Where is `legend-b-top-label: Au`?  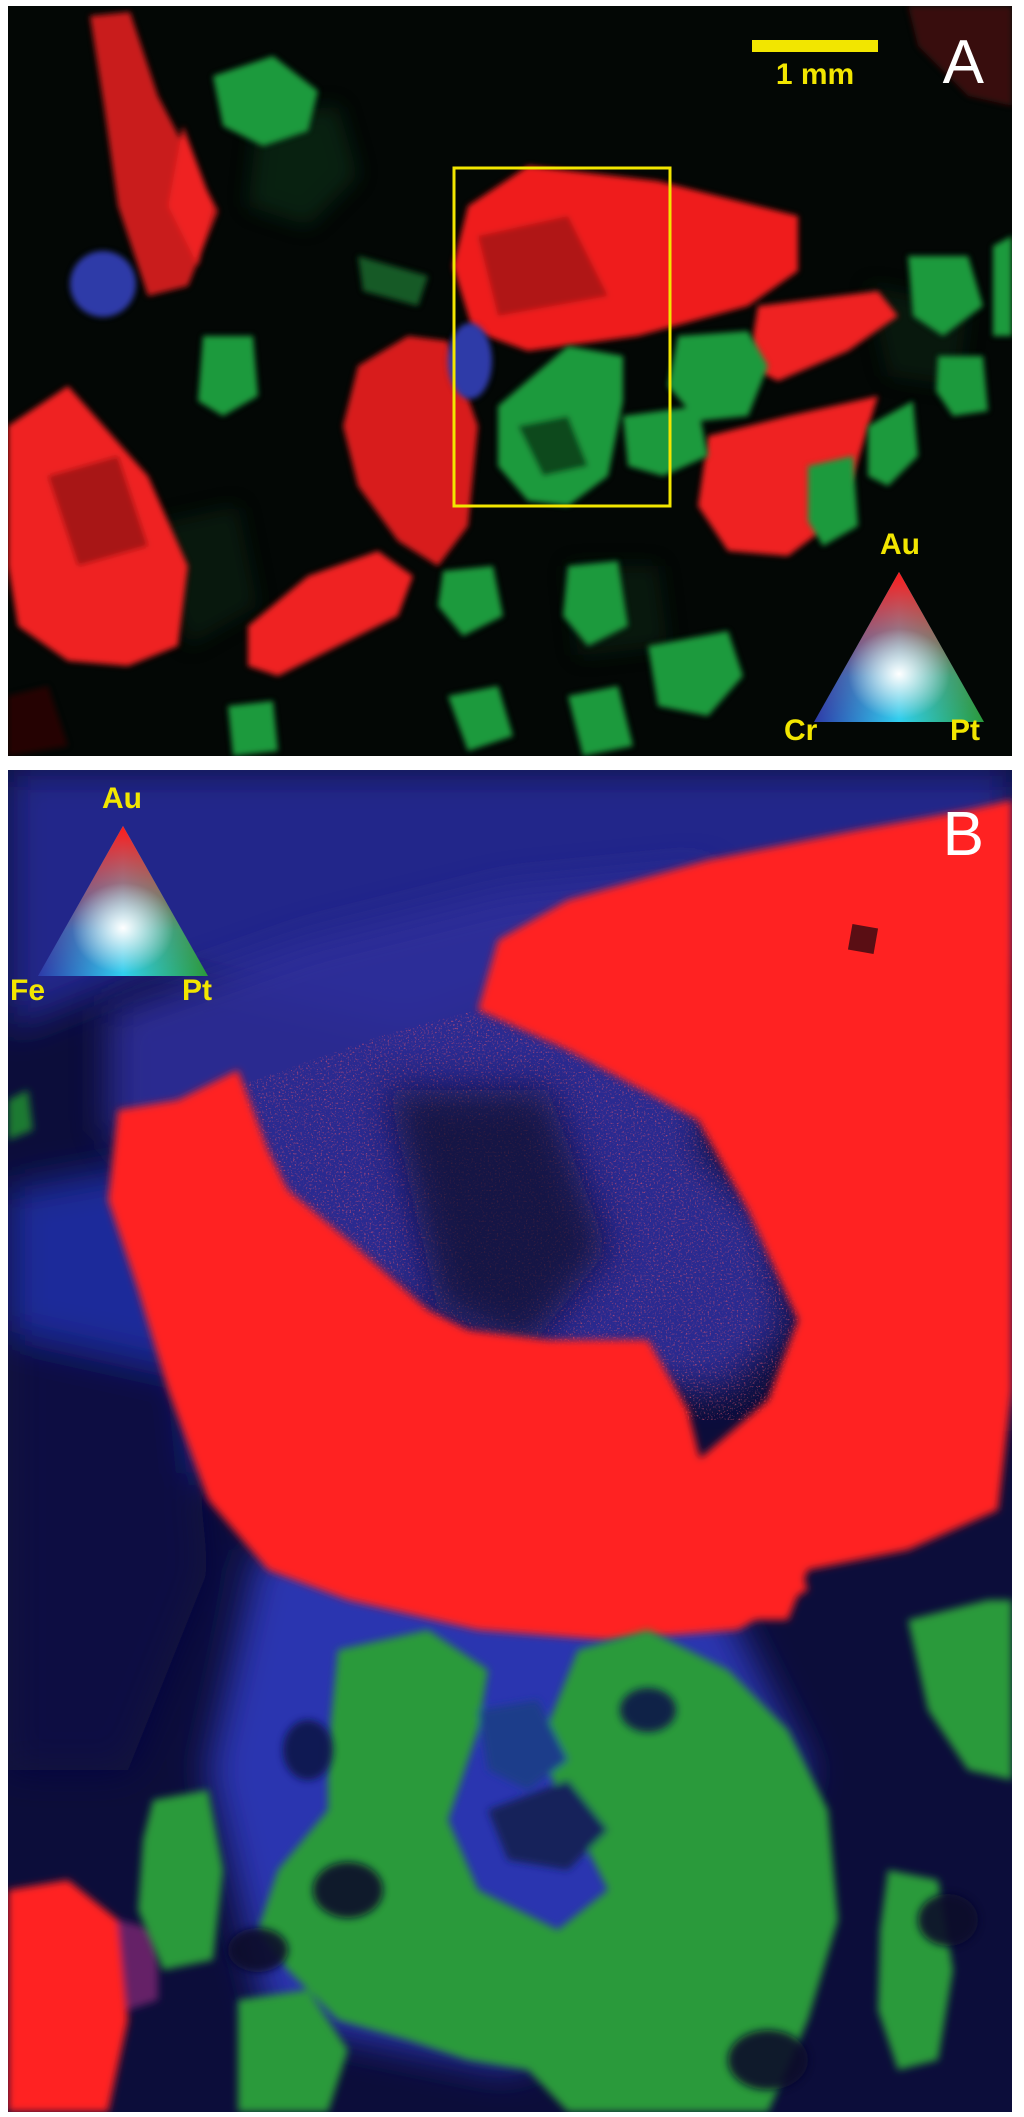 legend-b-top-label: Au is located at coordinates (122, 798).